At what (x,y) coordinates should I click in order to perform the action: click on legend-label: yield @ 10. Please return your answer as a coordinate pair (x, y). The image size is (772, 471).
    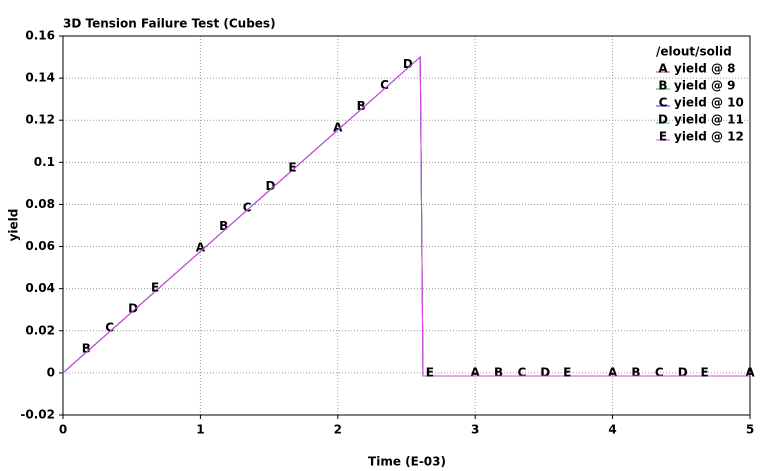
    Looking at the image, I should click on (709, 103).